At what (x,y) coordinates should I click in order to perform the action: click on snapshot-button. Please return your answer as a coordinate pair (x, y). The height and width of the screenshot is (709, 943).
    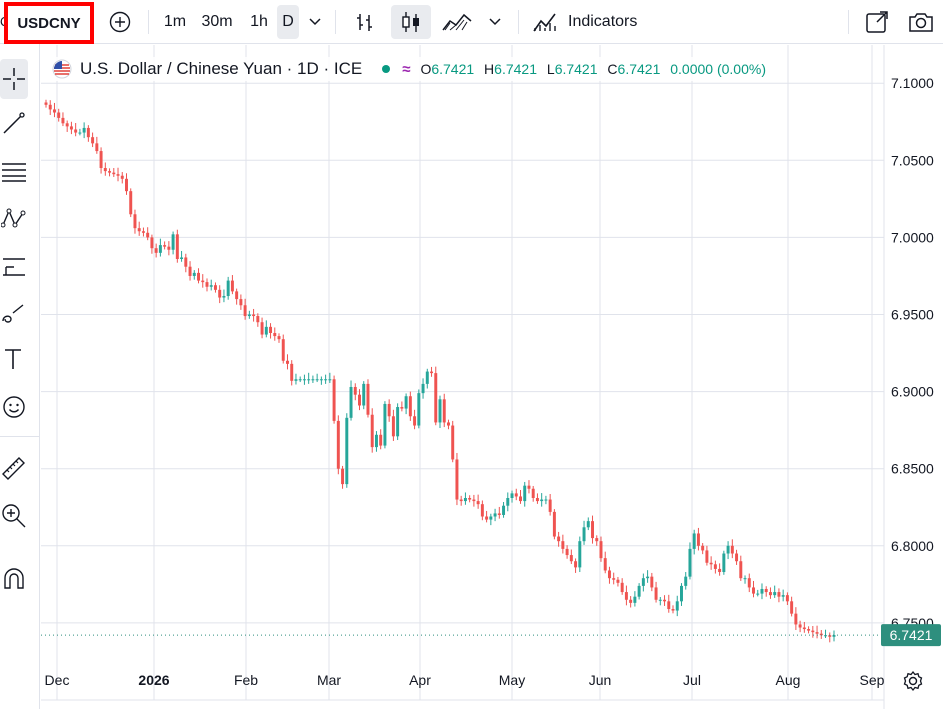
    Looking at the image, I should click on (921, 22).